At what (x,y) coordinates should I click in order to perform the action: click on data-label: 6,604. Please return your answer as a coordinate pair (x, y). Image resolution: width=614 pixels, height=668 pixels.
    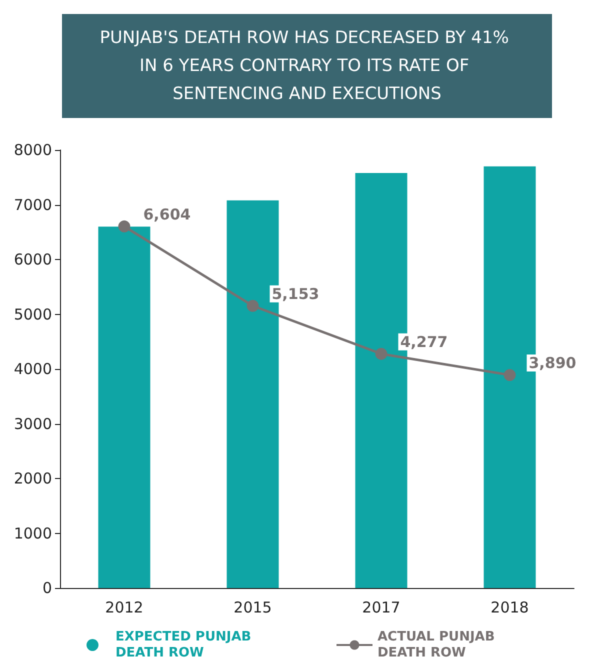
    Looking at the image, I should click on (167, 214).